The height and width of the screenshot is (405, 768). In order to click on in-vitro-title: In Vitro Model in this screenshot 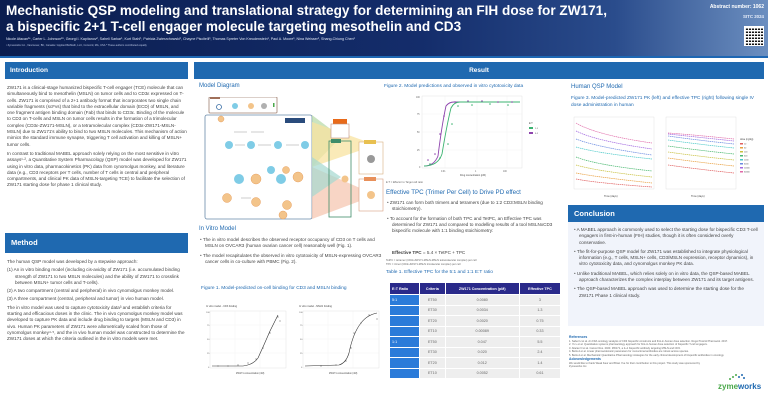, I will do `click(217, 229)`.